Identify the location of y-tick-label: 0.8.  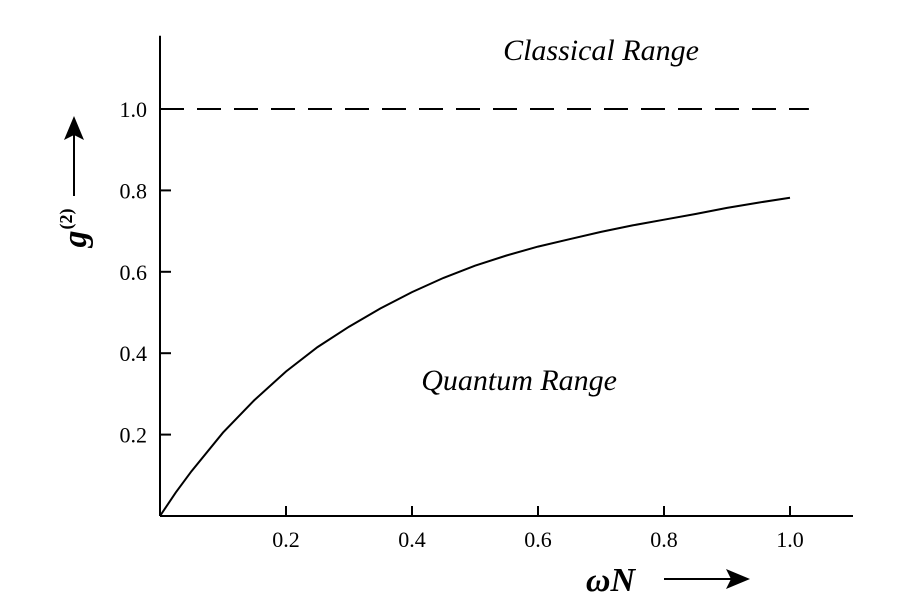
(134, 190).